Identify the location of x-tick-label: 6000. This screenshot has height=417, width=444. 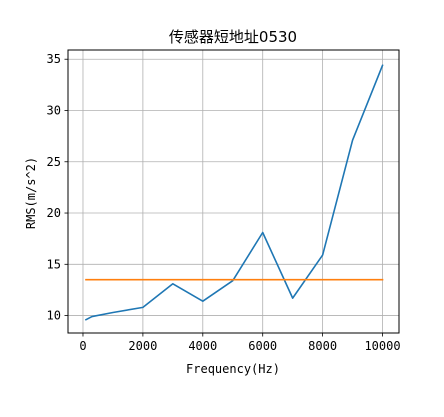
(262, 346).